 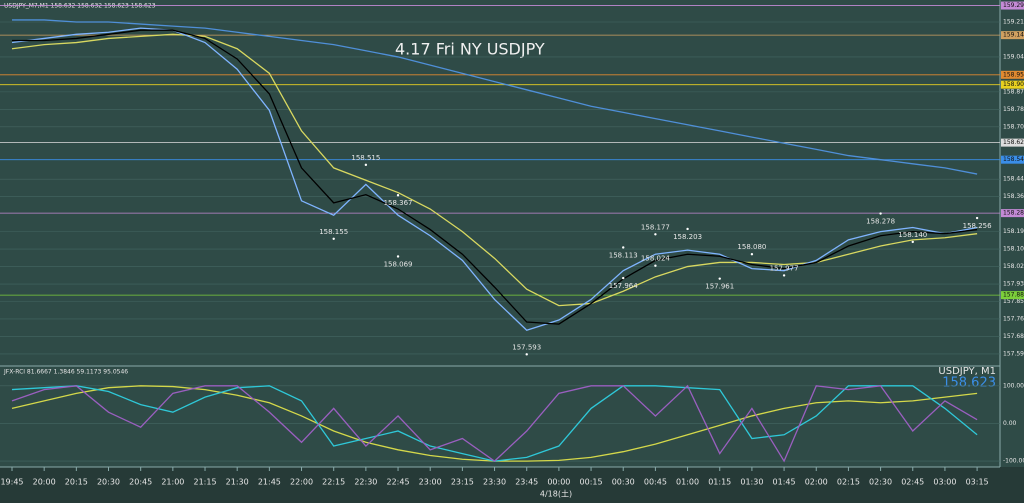 I want to click on y-tick-label: 158.445, so click(x=1013, y=179).